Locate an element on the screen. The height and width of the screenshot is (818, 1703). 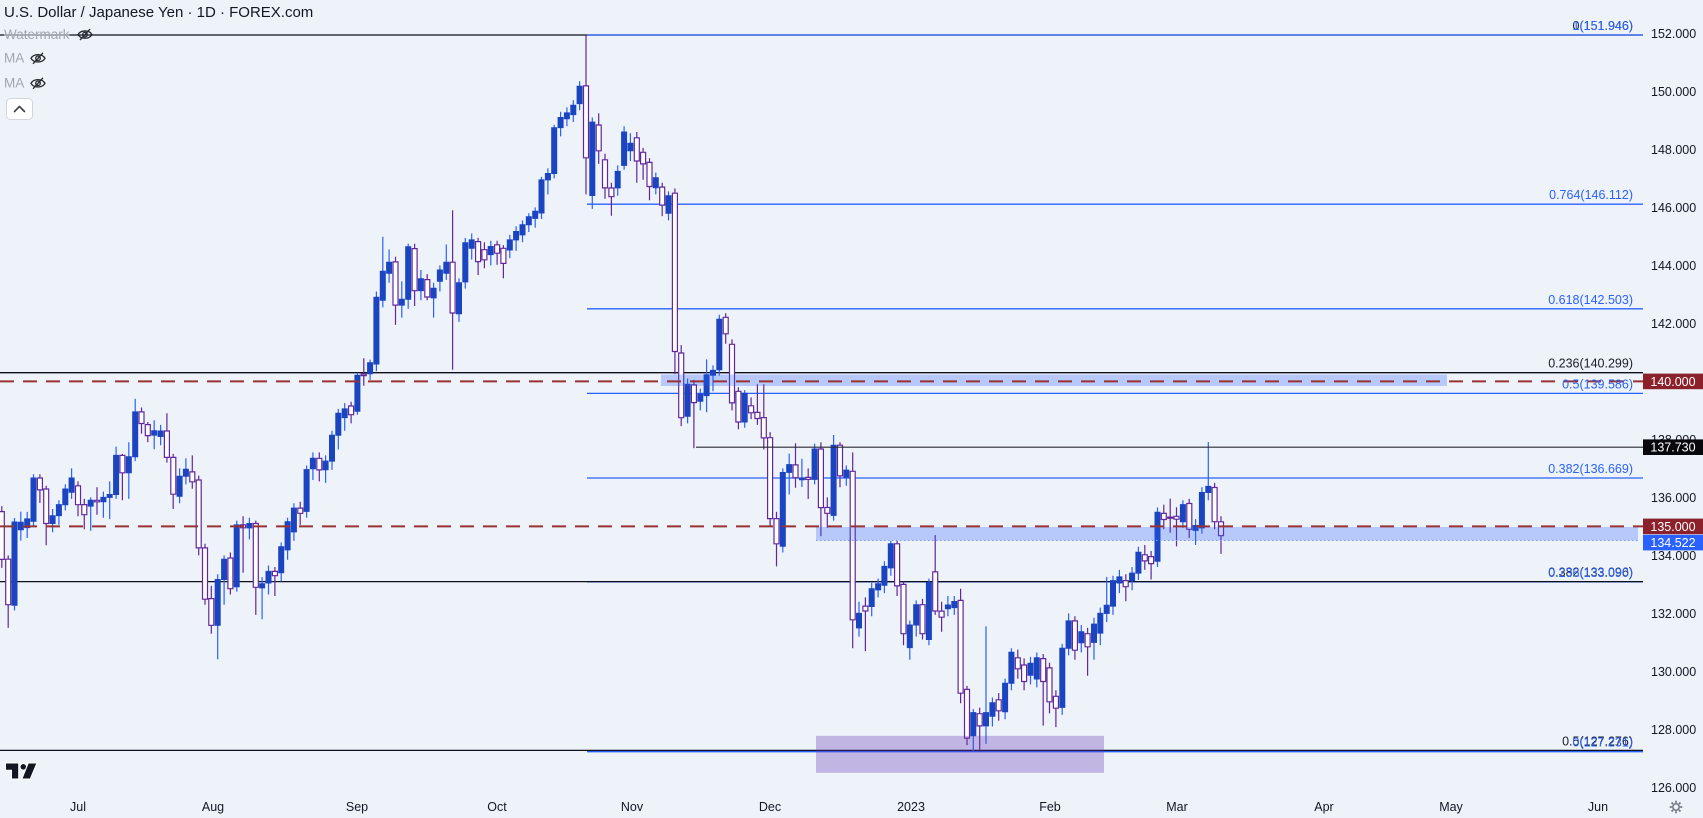
svg-text: 128.000 is located at coordinates (1673, 730).